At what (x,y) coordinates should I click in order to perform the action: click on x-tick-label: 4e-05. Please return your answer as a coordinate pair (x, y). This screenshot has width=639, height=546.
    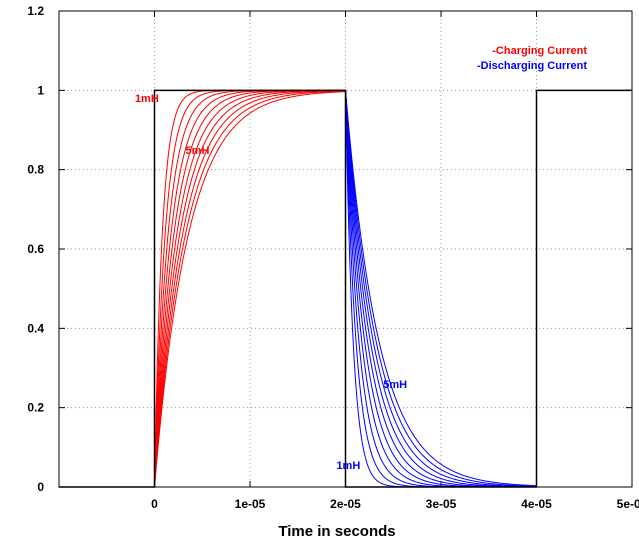
    Looking at the image, I should click on (536, 504).